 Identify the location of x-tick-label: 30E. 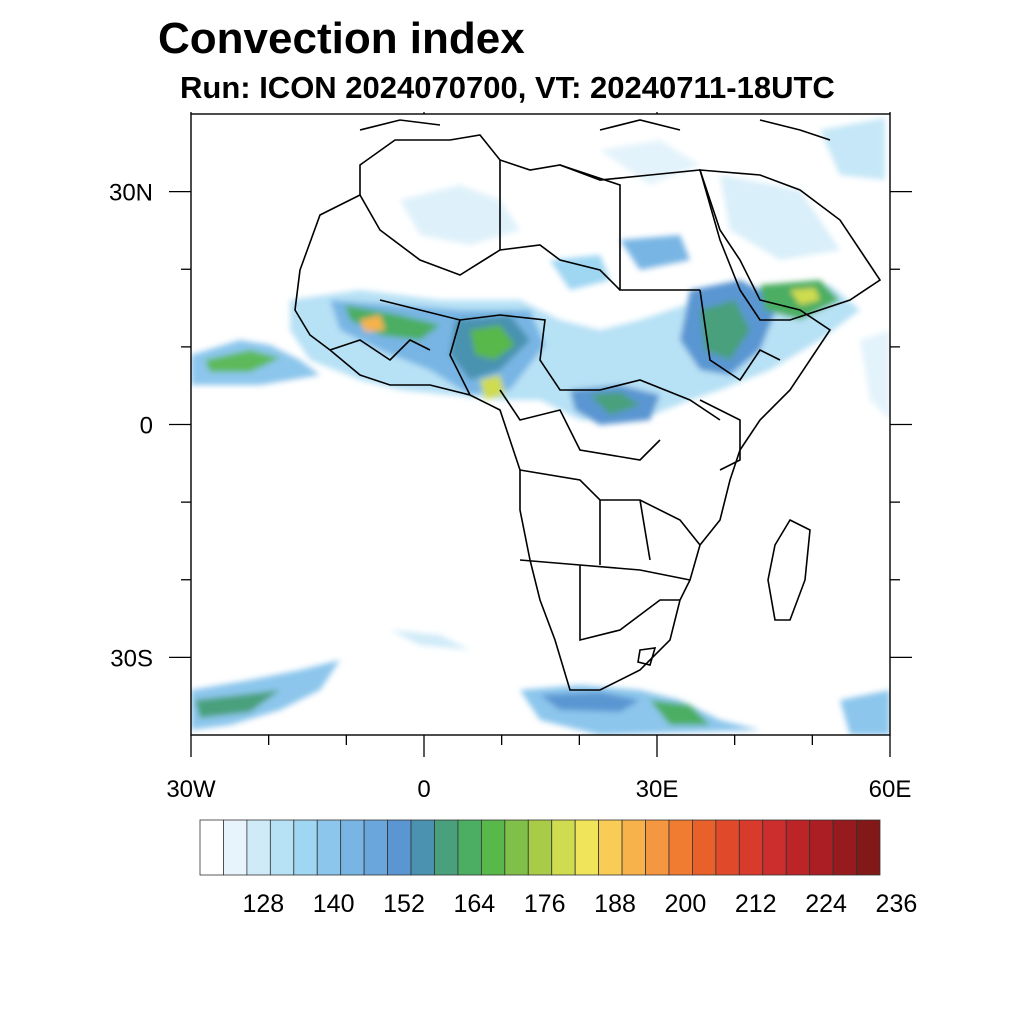
(657, 789).